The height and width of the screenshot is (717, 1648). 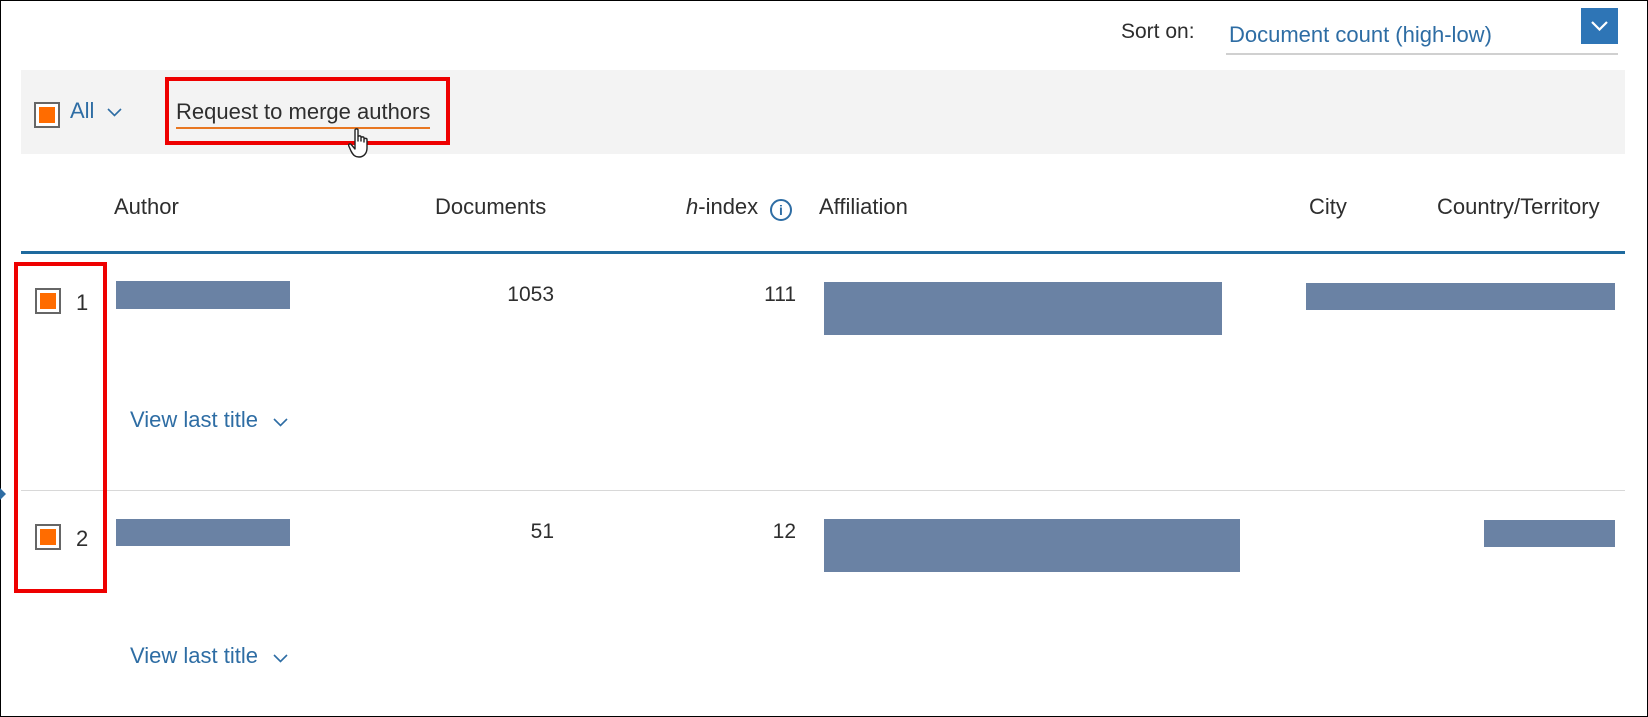 What do you see at coordinates (3, 494) in the screenshot?
I see `scroll-marker` at bounding box center [3, 494].